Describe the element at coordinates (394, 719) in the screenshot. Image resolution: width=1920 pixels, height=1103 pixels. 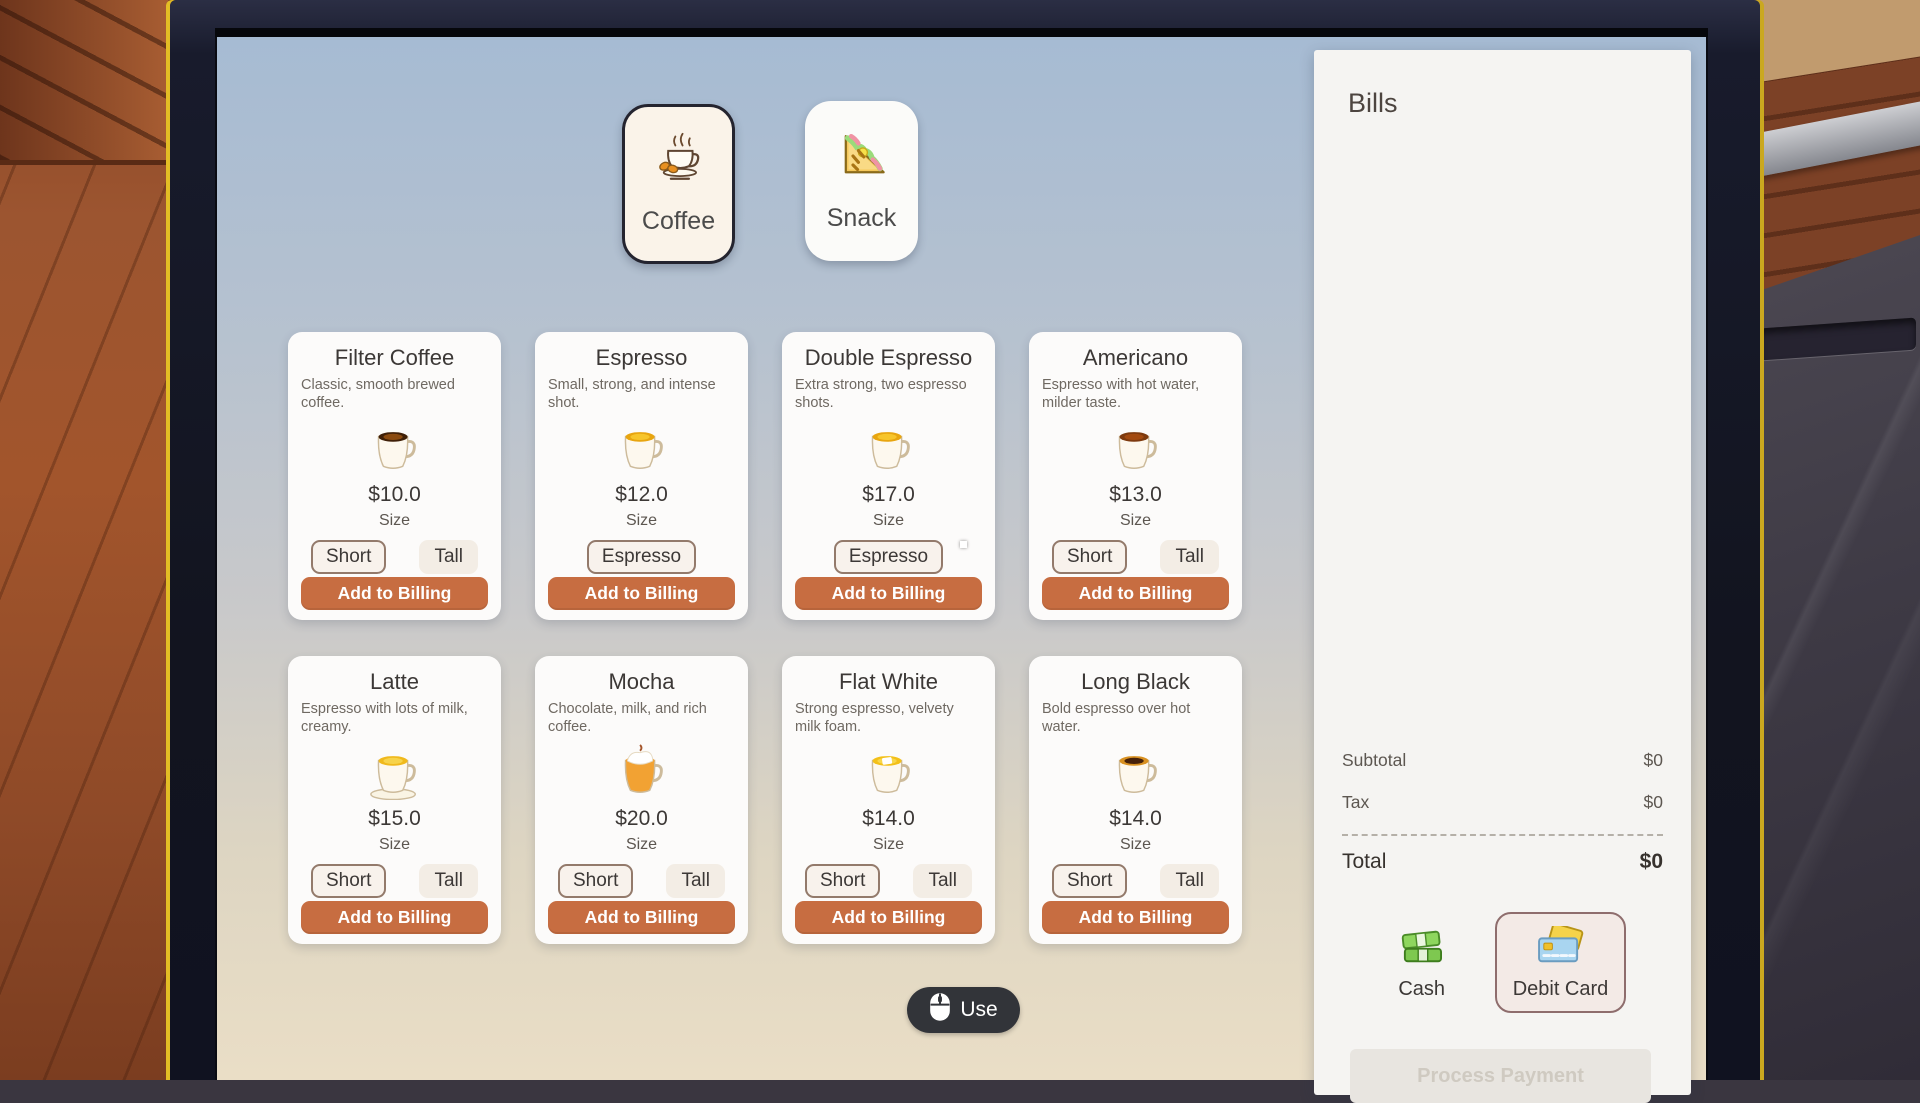
I see `product-description: Espresso with lots of milk, creamy.` at that location.